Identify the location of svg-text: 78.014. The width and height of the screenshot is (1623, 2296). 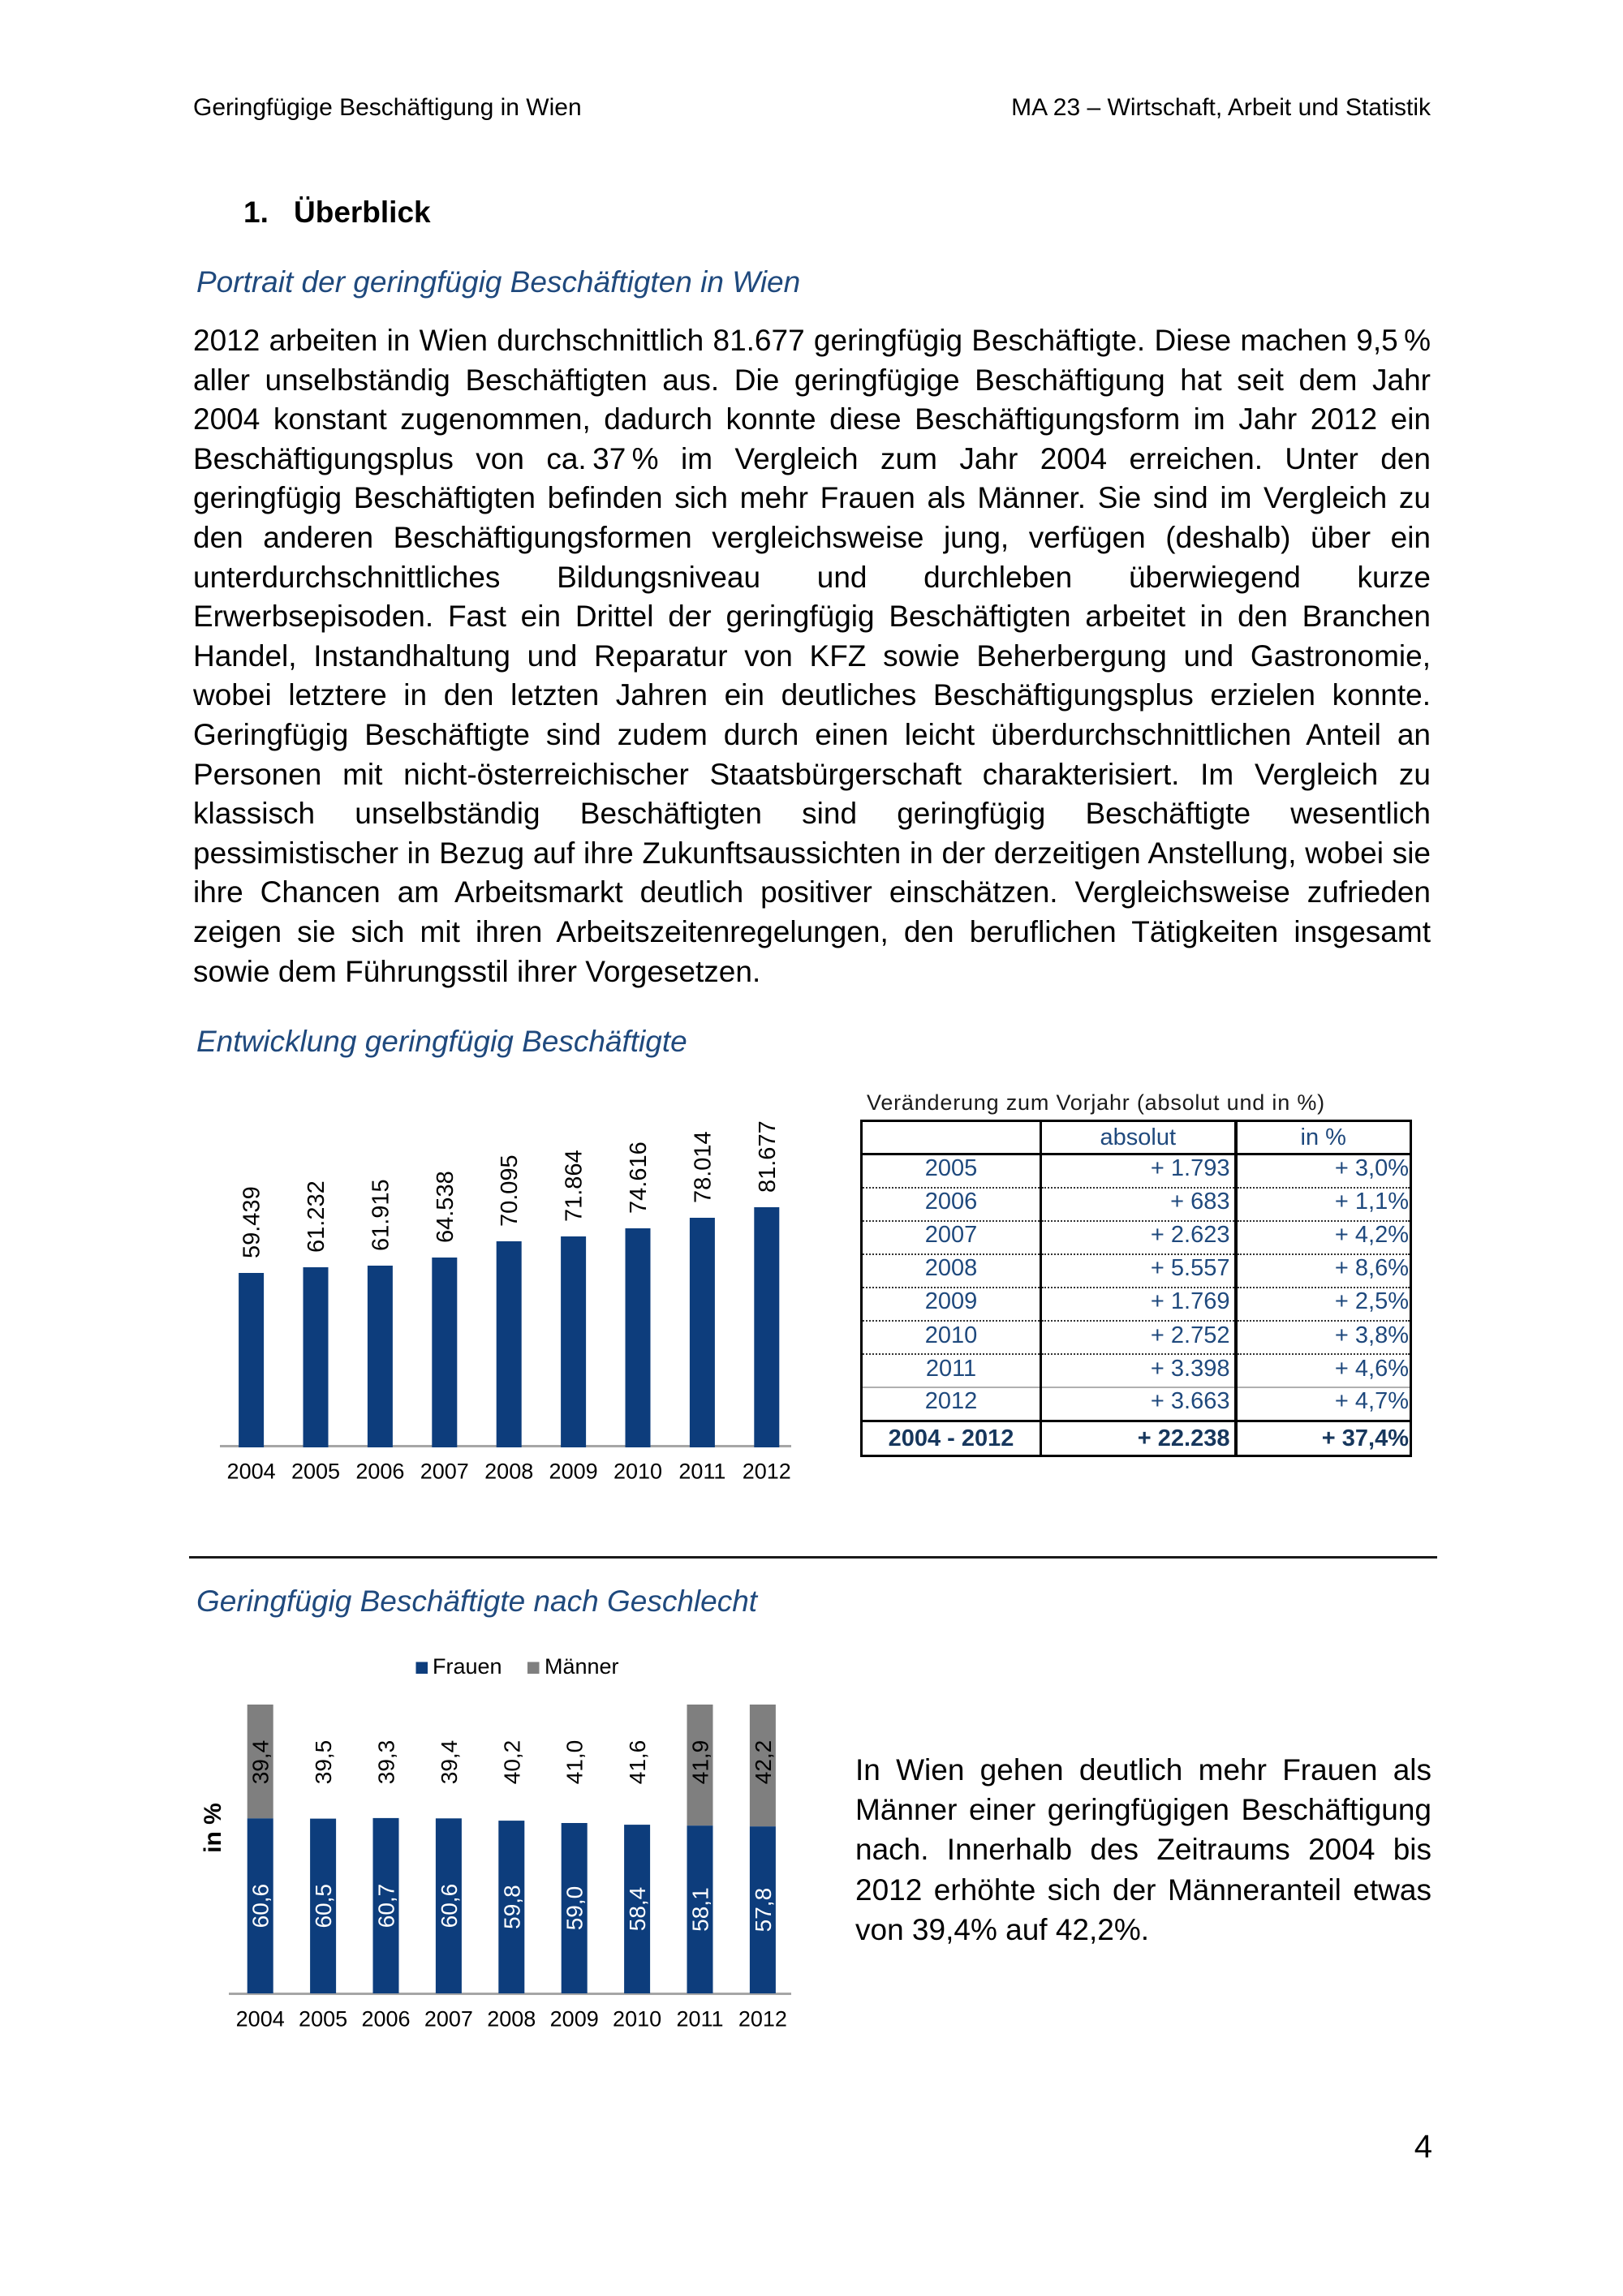
(703, 1167).